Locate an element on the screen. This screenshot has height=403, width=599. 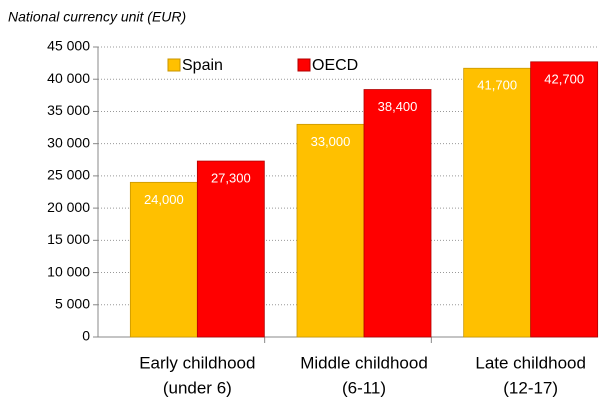
y-tick-label: 40 000 is located at coordinates (68, 78).